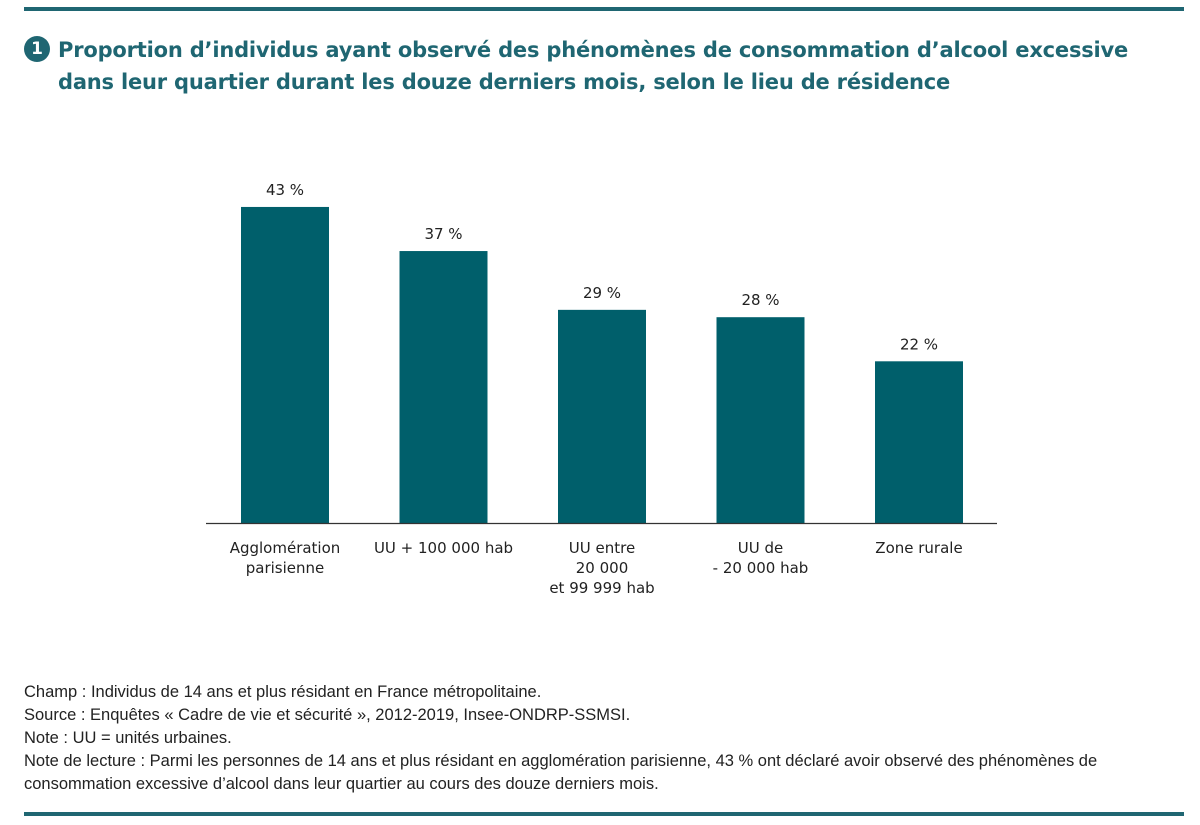 The image size is (1200, 825). What do you see at coordinates (919, 344) in the screenshot?
I see `value-label-5: 22 %` at bounding box center [919, 344].